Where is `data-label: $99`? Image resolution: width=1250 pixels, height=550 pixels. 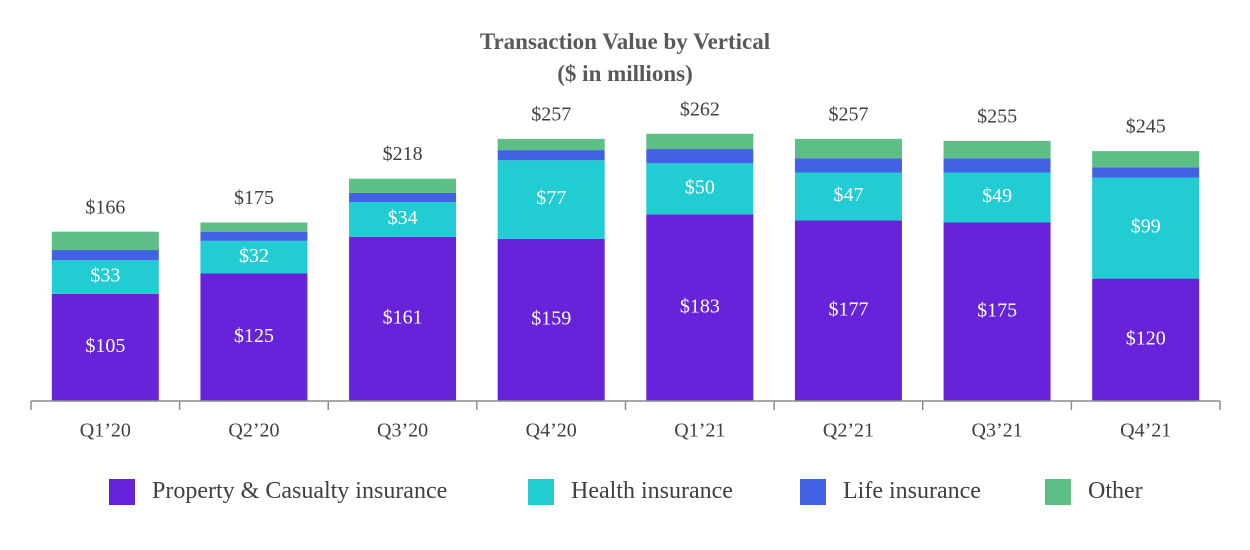
data-label: $99 is located at coordinates (1146, 227).